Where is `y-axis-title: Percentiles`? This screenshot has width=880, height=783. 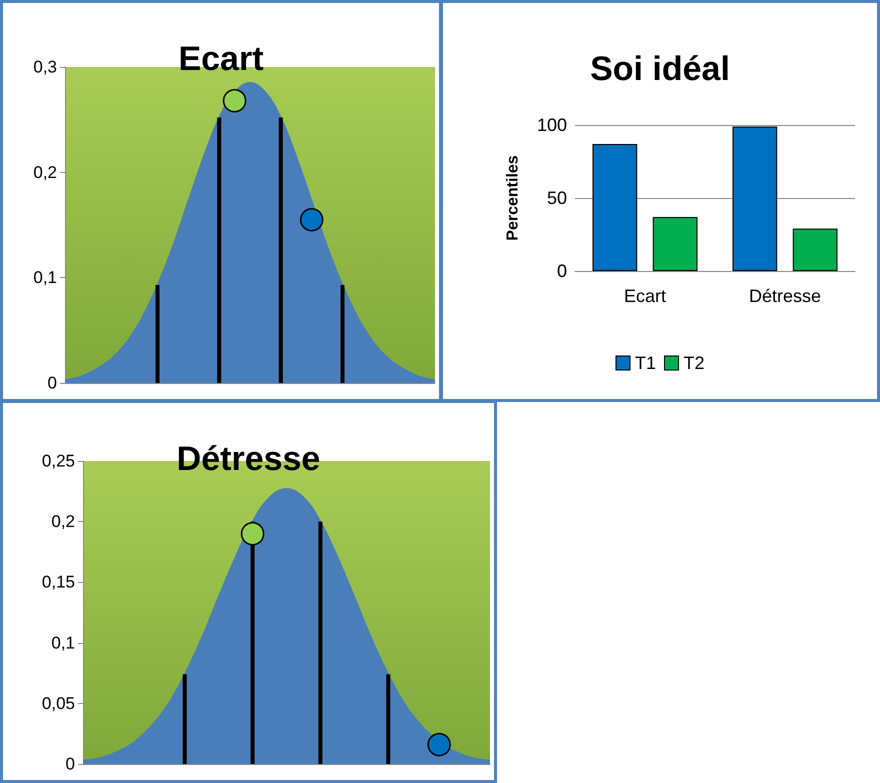 y-axis-title: Percentiles is located at coordinates (513, 198).